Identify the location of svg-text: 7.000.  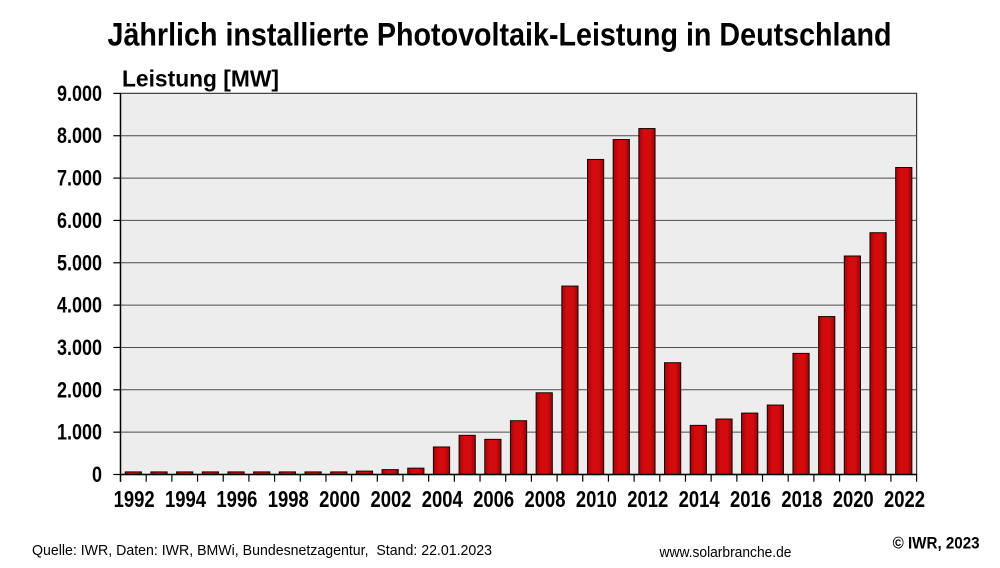
(79, 178).